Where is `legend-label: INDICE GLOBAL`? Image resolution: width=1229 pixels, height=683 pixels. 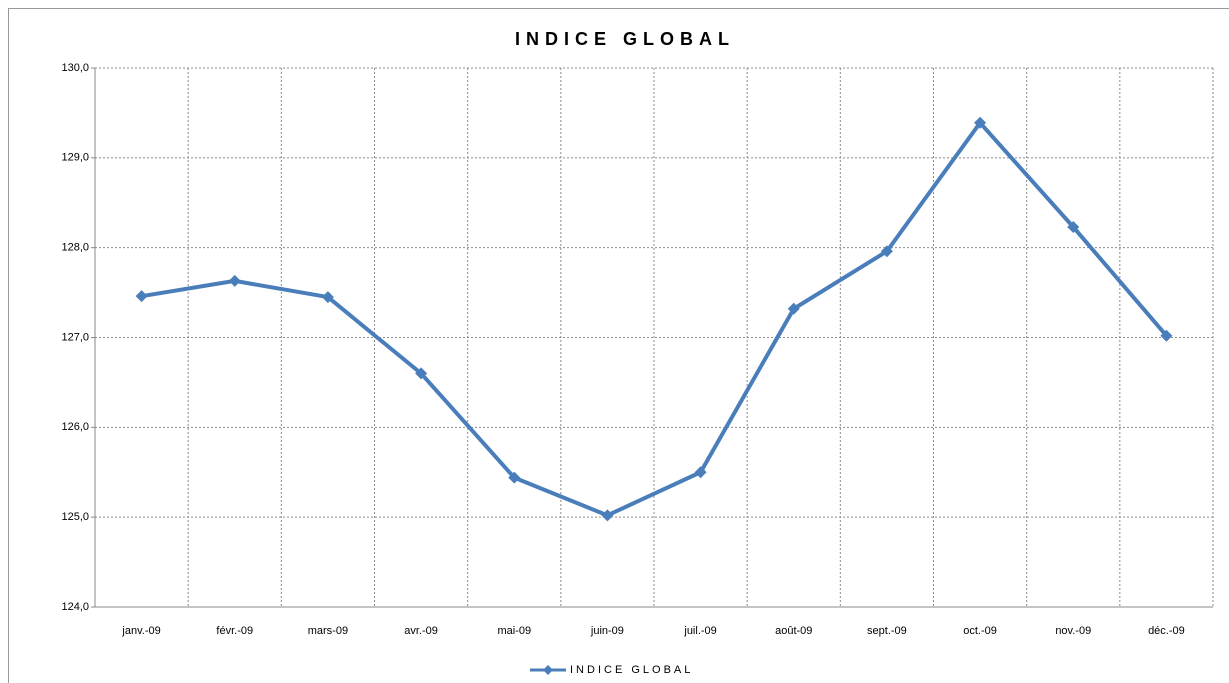 legend-label: INDICE GLOBAL is located at coordinates (631, 670).